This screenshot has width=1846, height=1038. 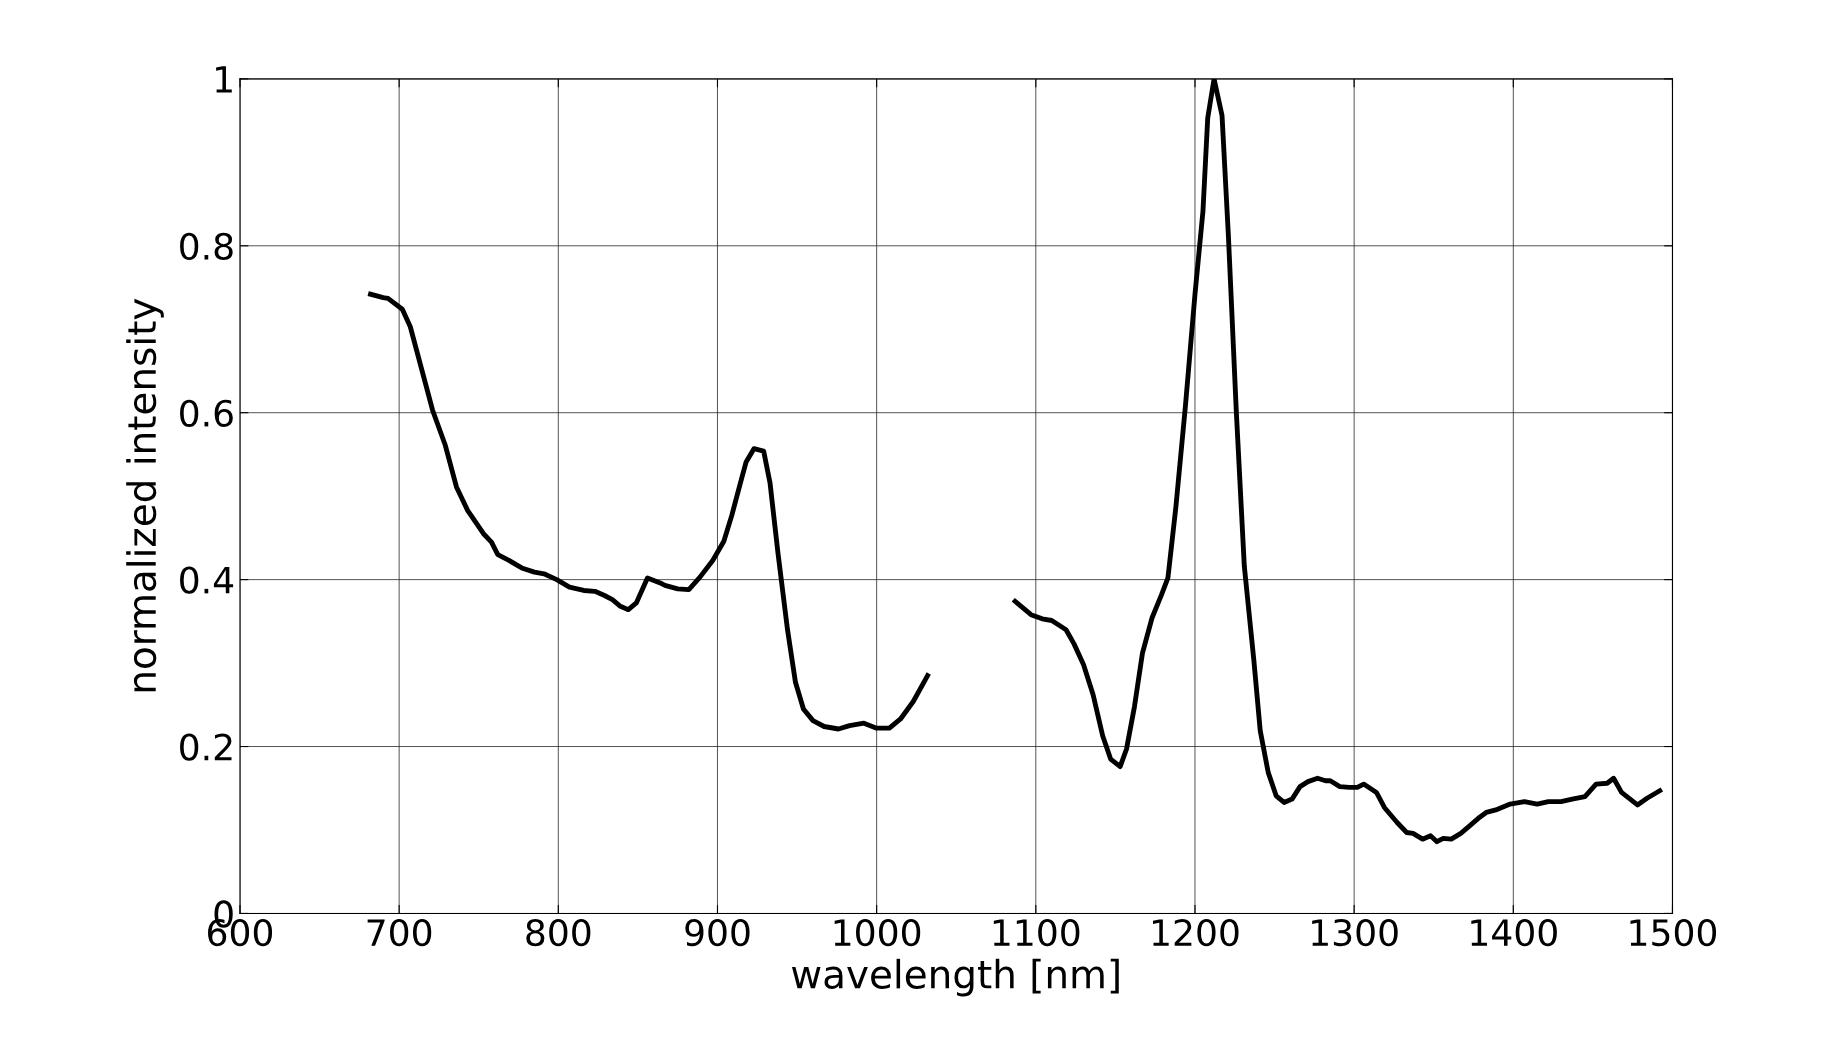 I want to click on x-tick-label: 1100, so click(x=1036, y=932).